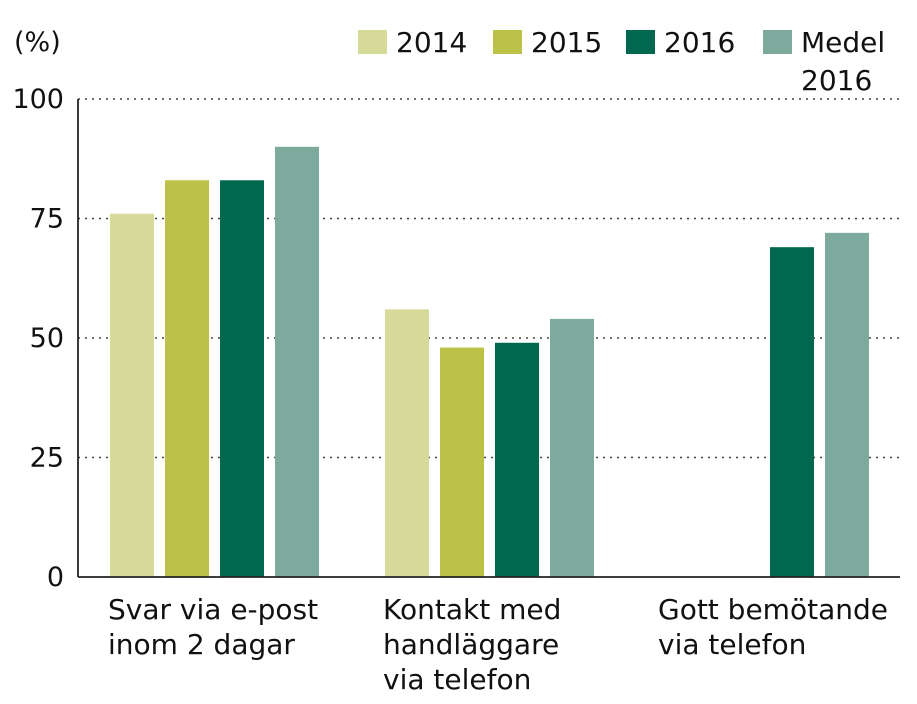 This screenshot has height=704, width=917. What do you see at coordinates (37, 42) in the screenshot?
I see `y-unit-label: (%)` at bounding box center [37, 42].